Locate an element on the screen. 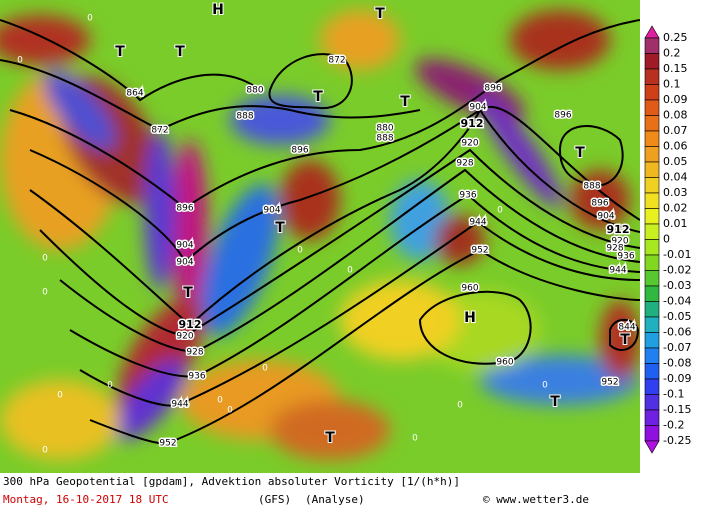 This screenshot has width=704, height=517. colorbar-label: 0 is located at coordinates (666, 239).